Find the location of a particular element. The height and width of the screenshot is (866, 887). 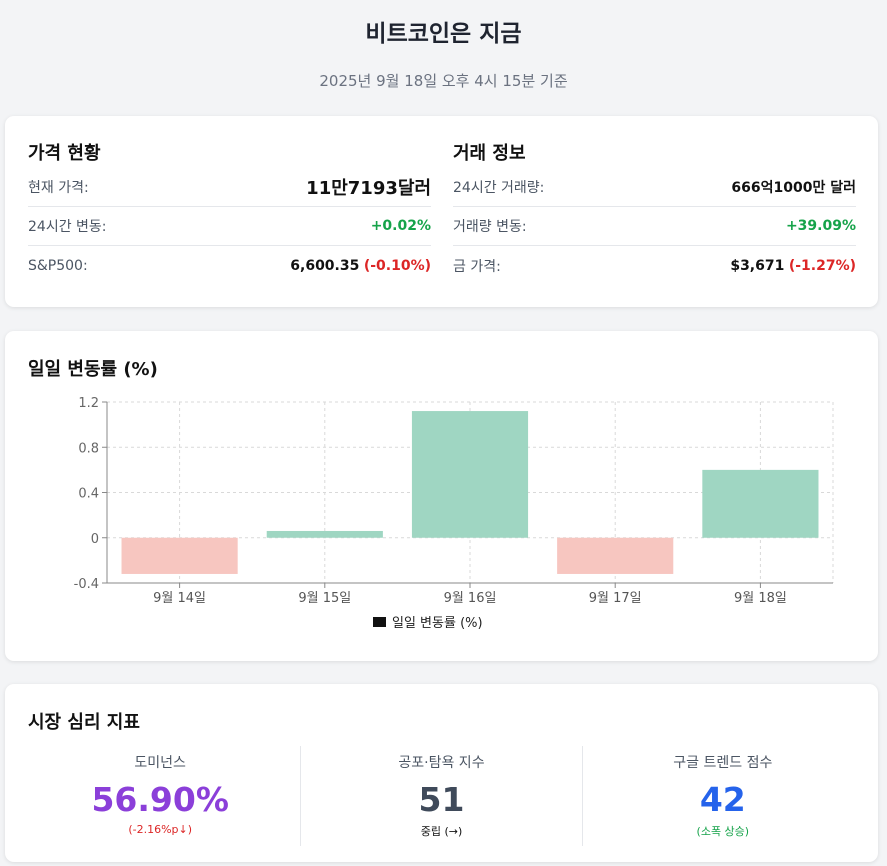

dominance-value: 56.90% is located at coordinates (160, 799).